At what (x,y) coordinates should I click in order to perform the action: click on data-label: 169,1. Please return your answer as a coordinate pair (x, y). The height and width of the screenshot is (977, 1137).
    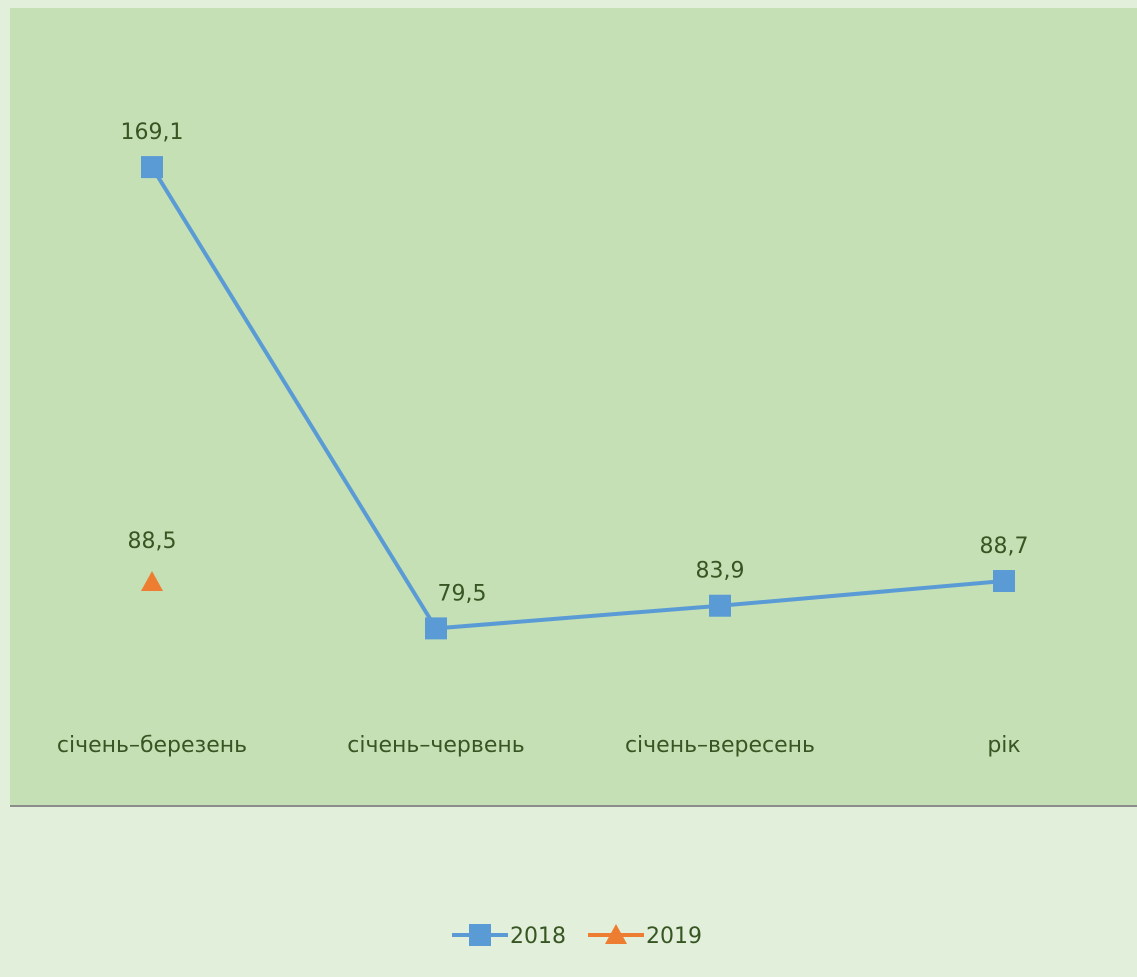
    Looking at the image, I should click on (152, 132).